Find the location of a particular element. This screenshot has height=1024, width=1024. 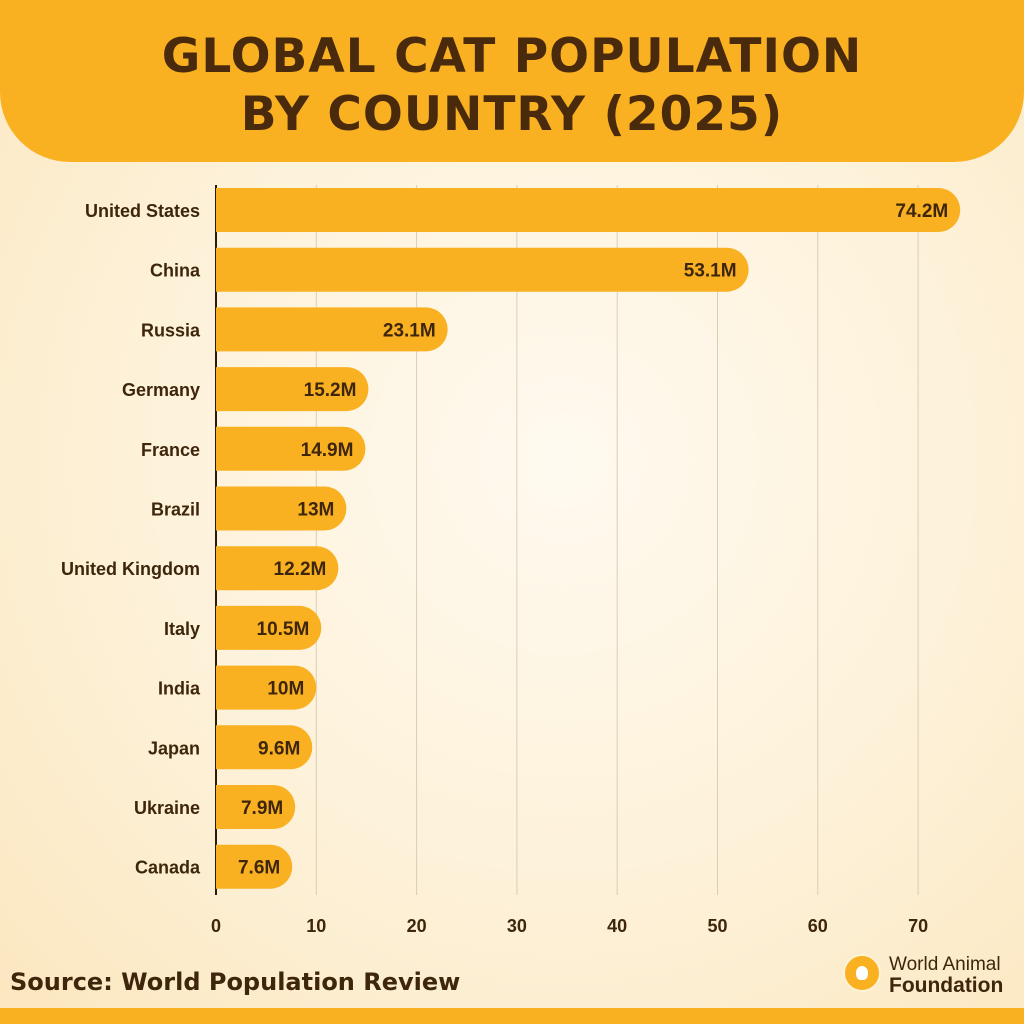

category-label: France is located at coordinates (170, 450).